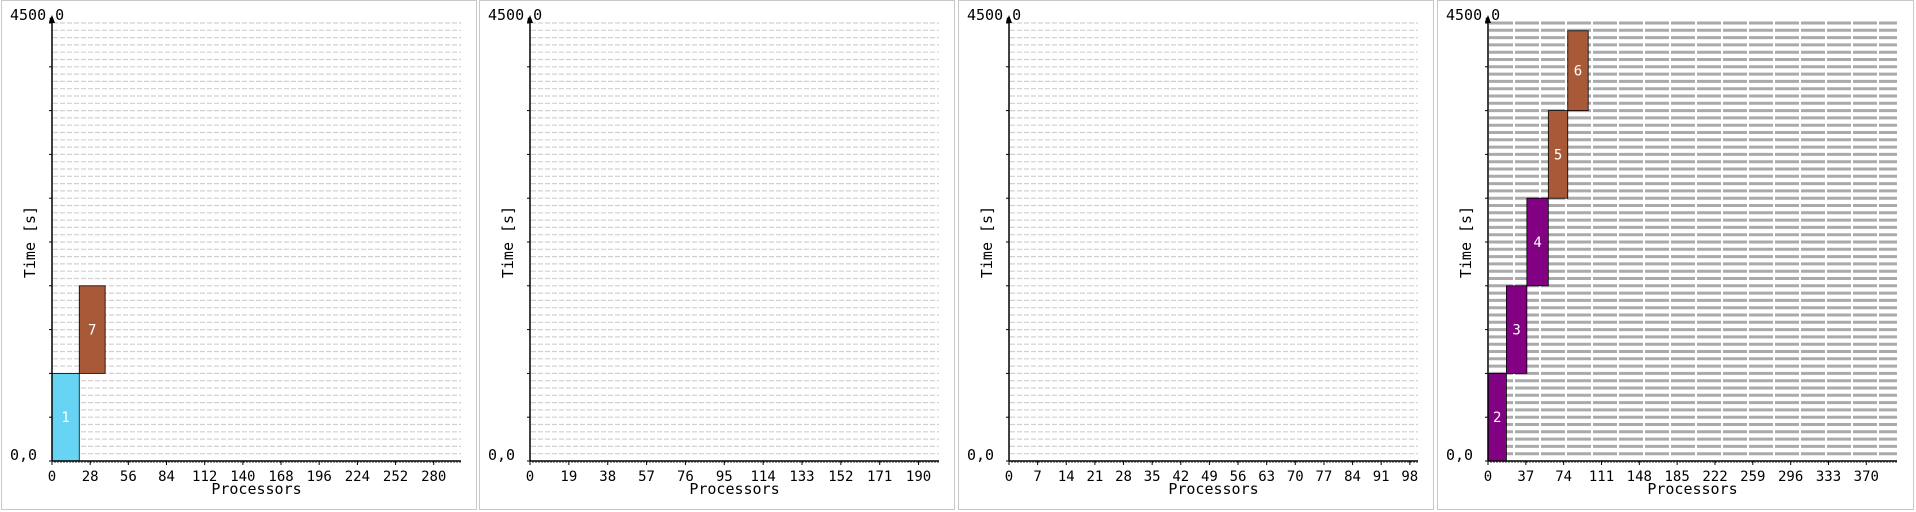 This screenshot has width=1916, height=512. Describe the element at coordinates (801, 477) in the screenshot. I see `x-tick-label: 133` at that location.